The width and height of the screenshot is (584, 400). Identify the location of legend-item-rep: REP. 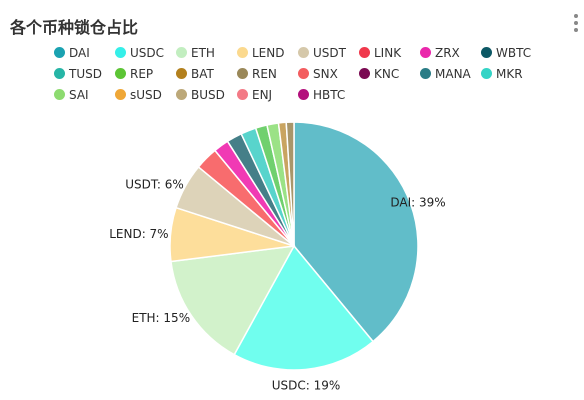
(145, 74).